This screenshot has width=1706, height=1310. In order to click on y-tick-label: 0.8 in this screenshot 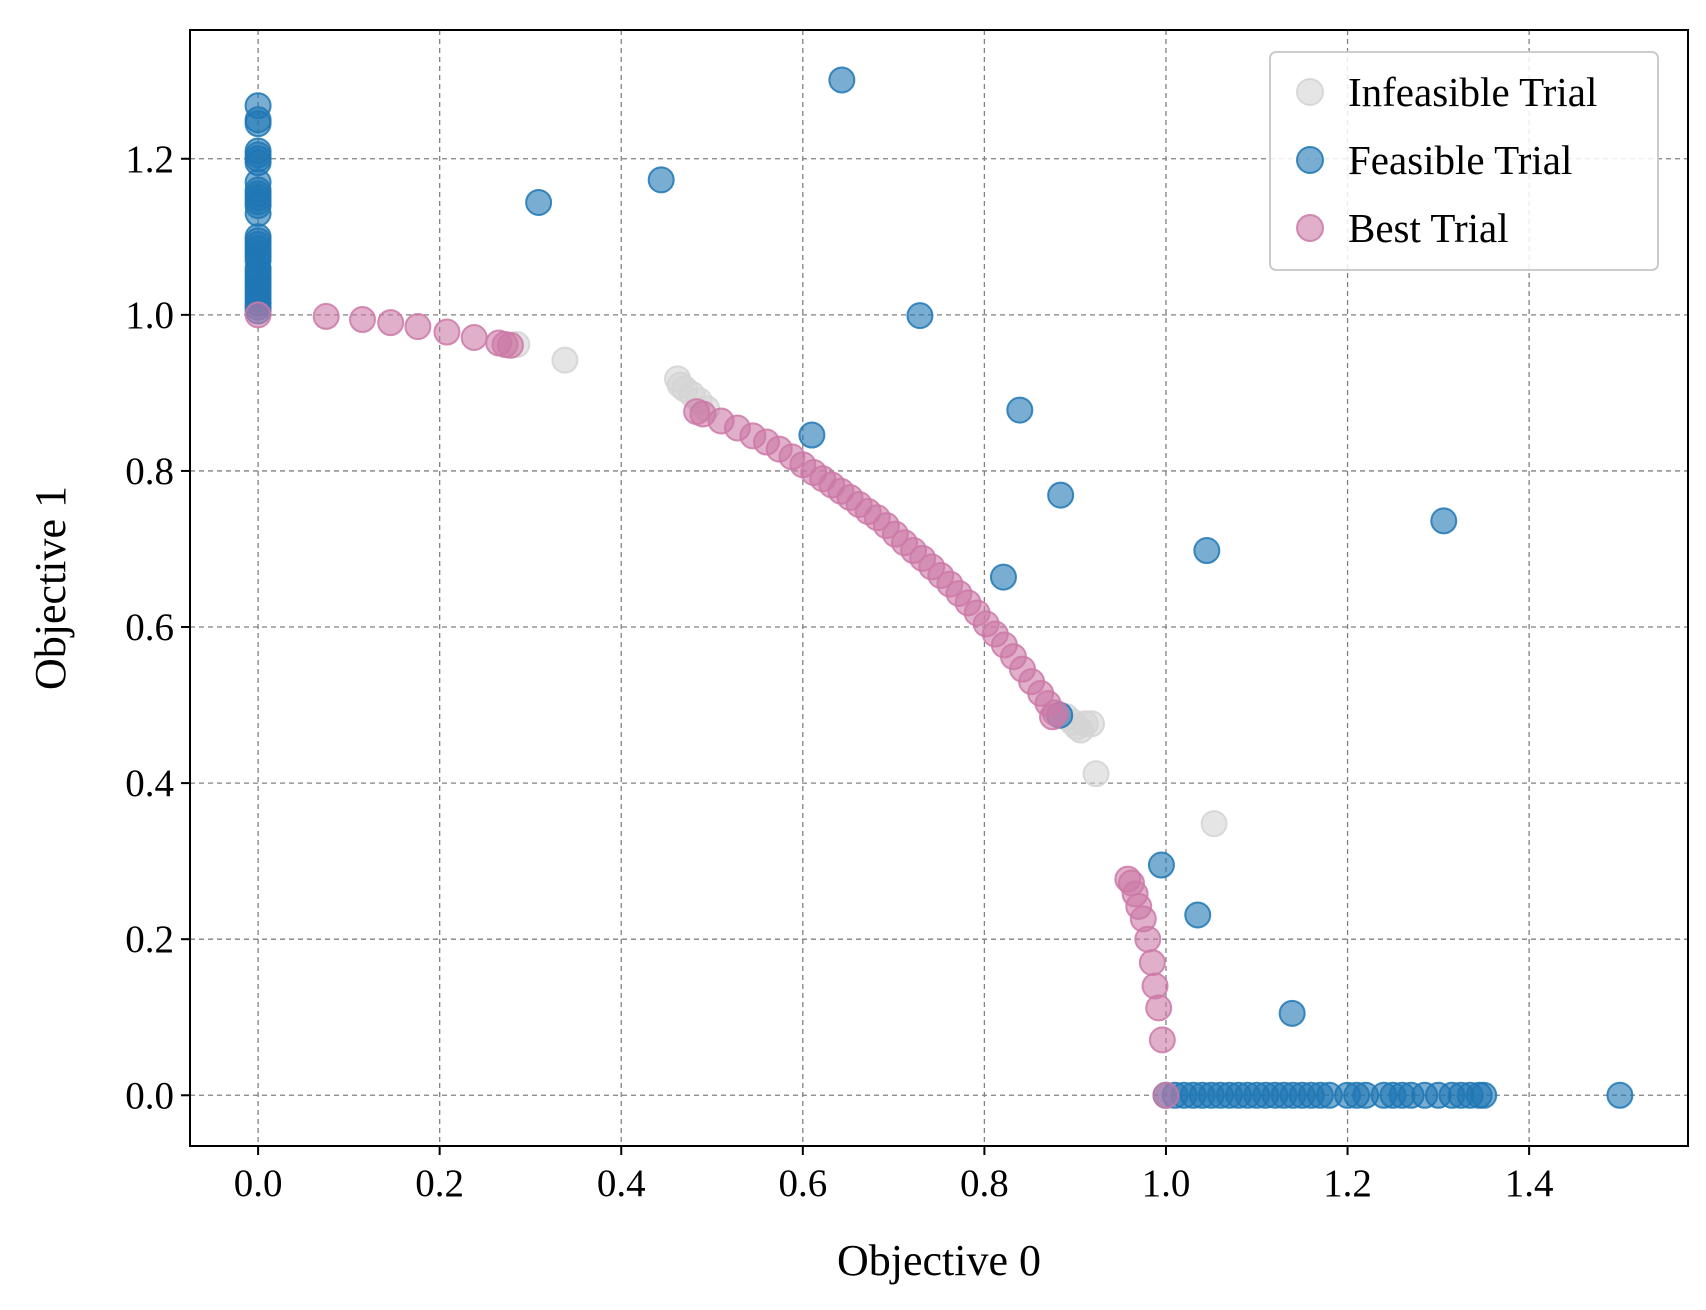, I will do `click(149, 471)`.